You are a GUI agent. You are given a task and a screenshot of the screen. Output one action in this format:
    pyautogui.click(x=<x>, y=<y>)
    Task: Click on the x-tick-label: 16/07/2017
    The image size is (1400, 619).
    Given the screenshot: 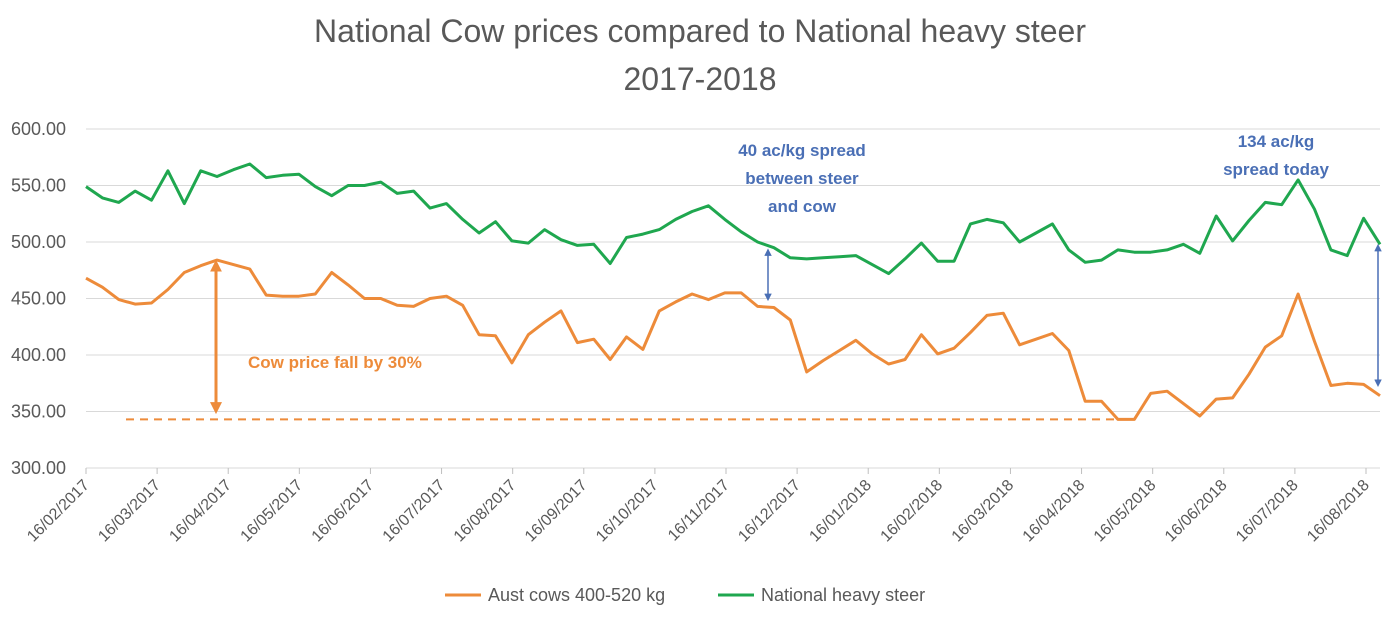 What is the action you would take?
    pyautogui.click(x=414, y=511)
    